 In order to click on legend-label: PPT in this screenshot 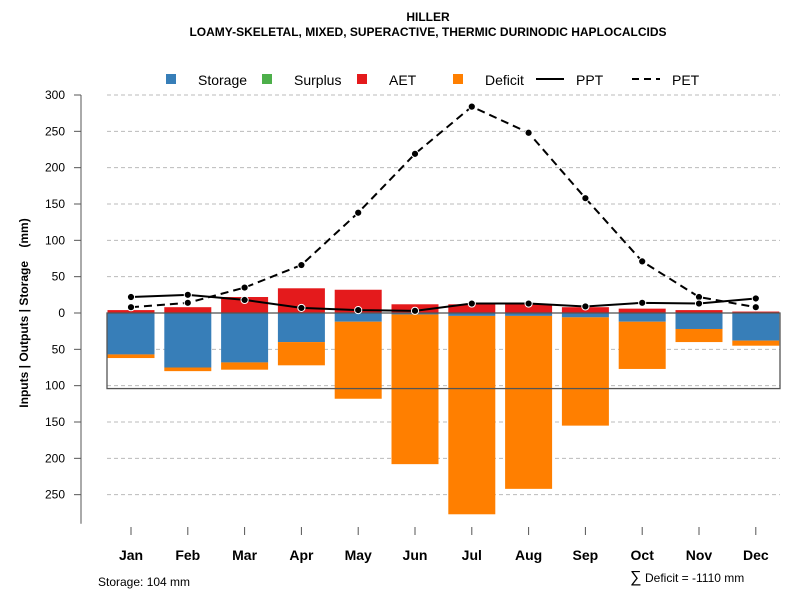, I will do `click(590, 80)`.